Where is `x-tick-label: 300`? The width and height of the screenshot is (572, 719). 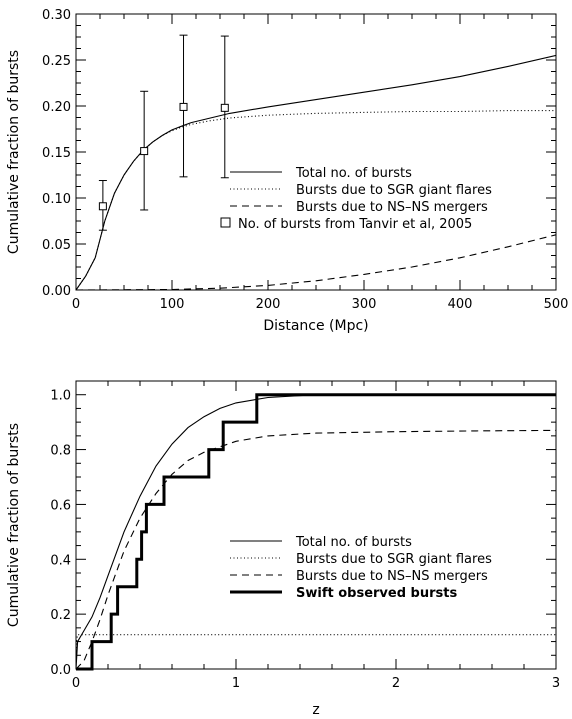 x-tick-label: 300 is located at coordinates (364, 304).